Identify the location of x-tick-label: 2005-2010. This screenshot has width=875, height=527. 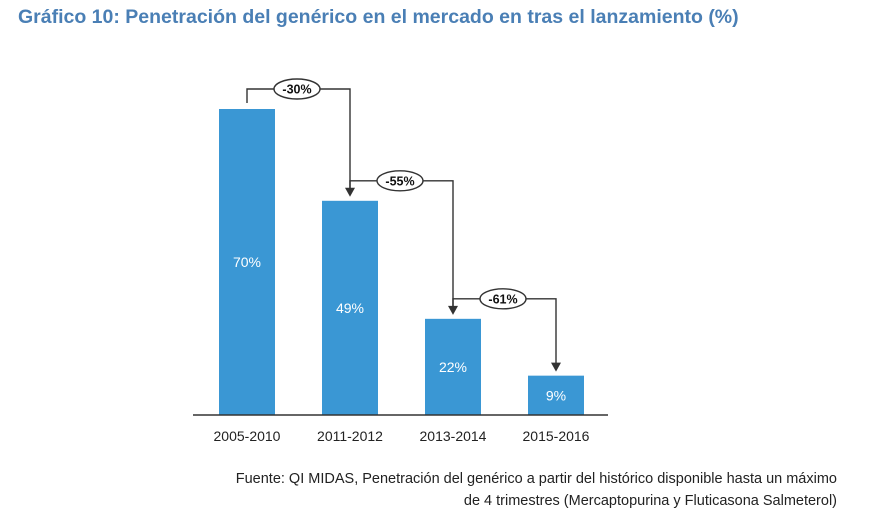
(247, 436).